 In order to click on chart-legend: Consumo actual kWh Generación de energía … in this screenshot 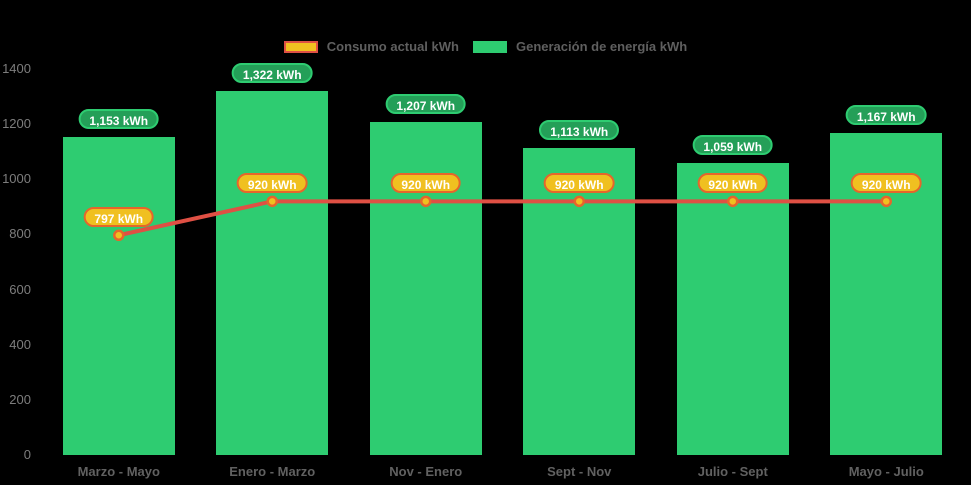, I will do `click(485, 46)`.